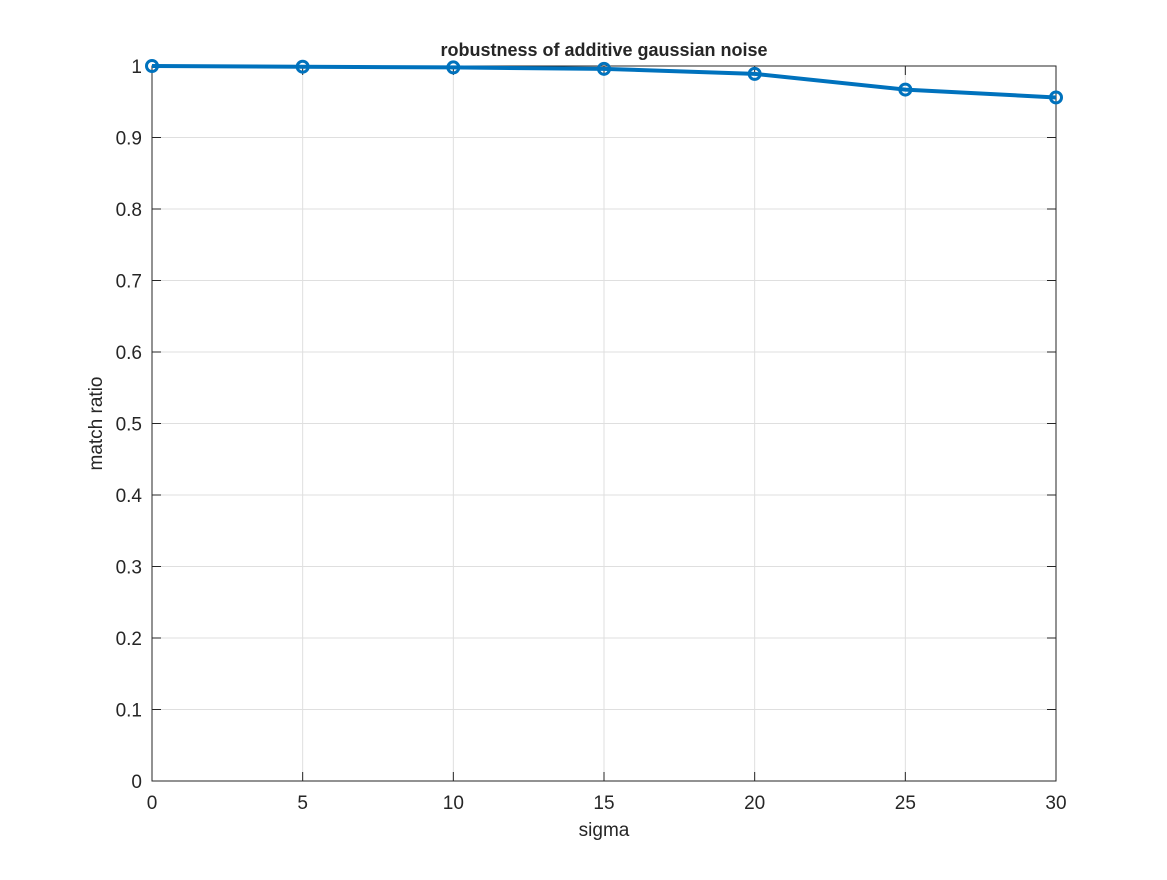  I want to click on y-tick-label: 0.6, so click(129, 353).